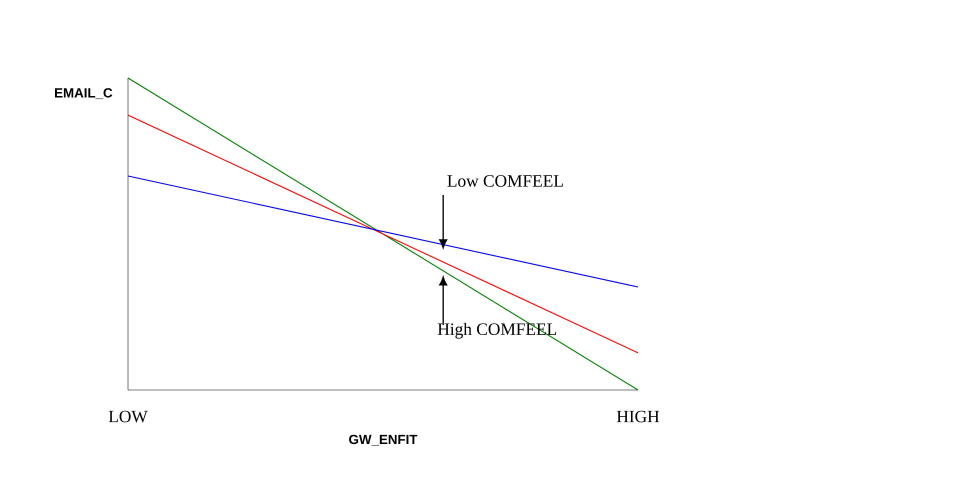 This screenshot has width=980, height=490. I want to click on x-axis-title: GW_ENFIT, so click(383, 440).